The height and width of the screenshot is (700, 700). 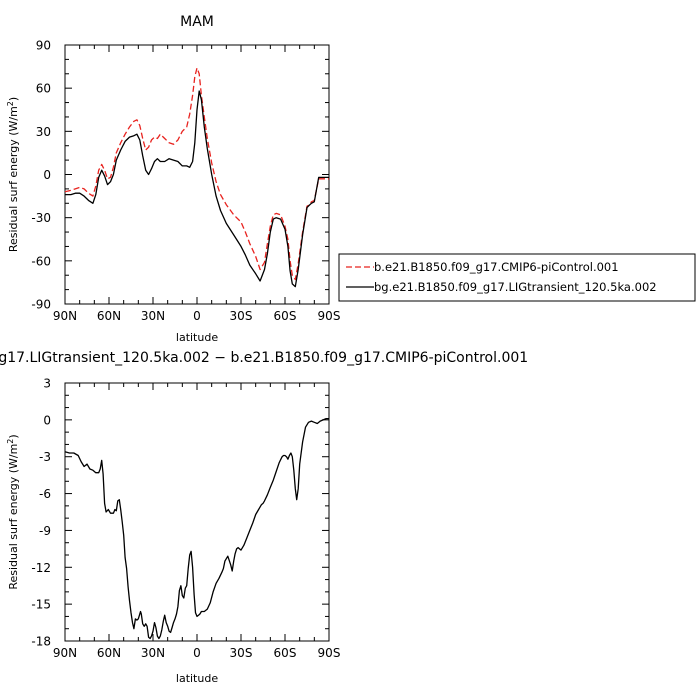 I want to click on bottom-y-tick-labels: 3 0 -3 -6 -9 -12 -15 -18, so click(x=41, y=513).